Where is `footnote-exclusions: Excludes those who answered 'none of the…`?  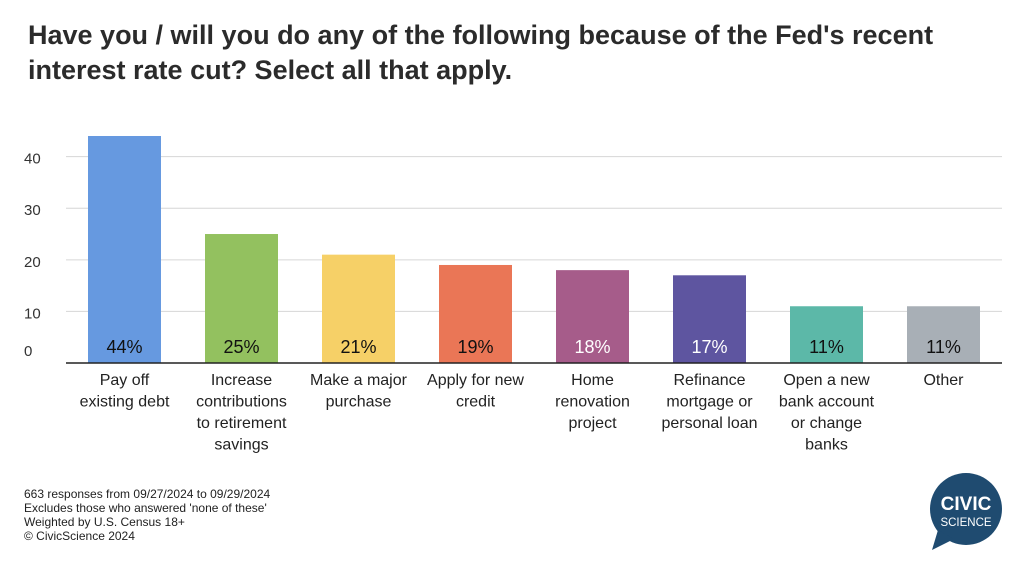
footnote-exclusions: Excludes those who answered 'none of the… is located at coordinates (145, 508).